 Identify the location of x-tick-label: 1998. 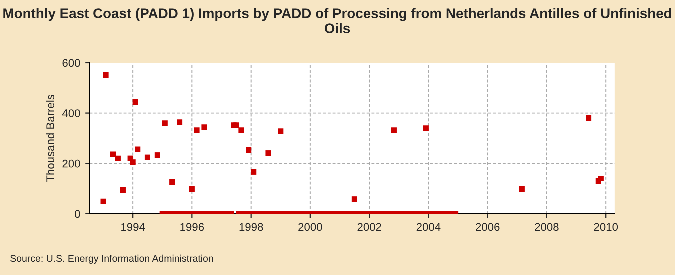
(252, 227).